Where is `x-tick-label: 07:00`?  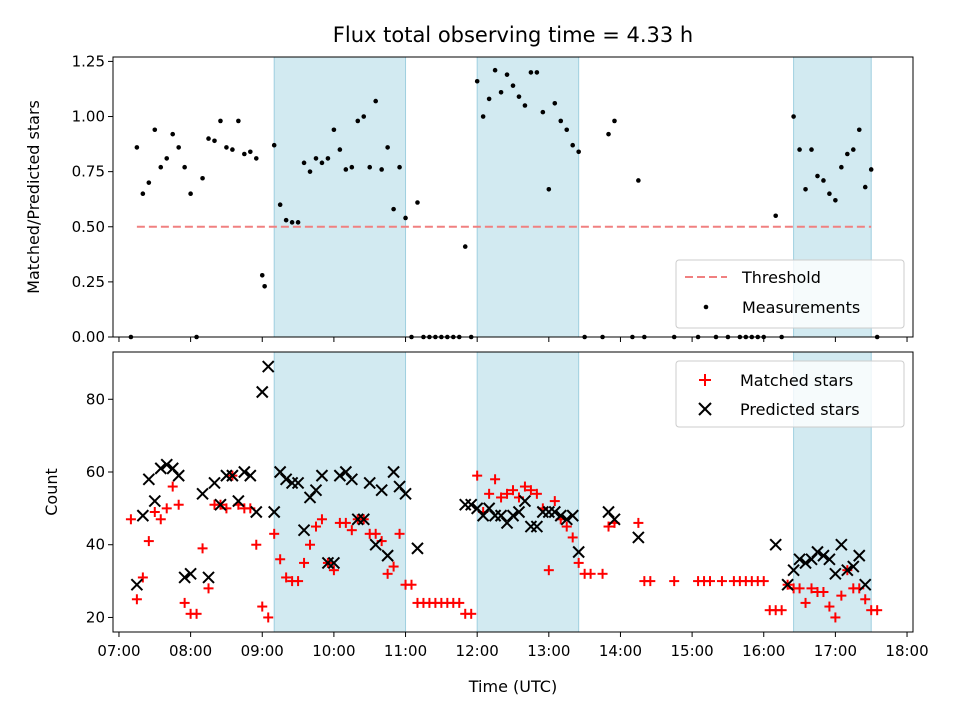
x-tick-label: 07:00 is located at coordinates (118, 651).